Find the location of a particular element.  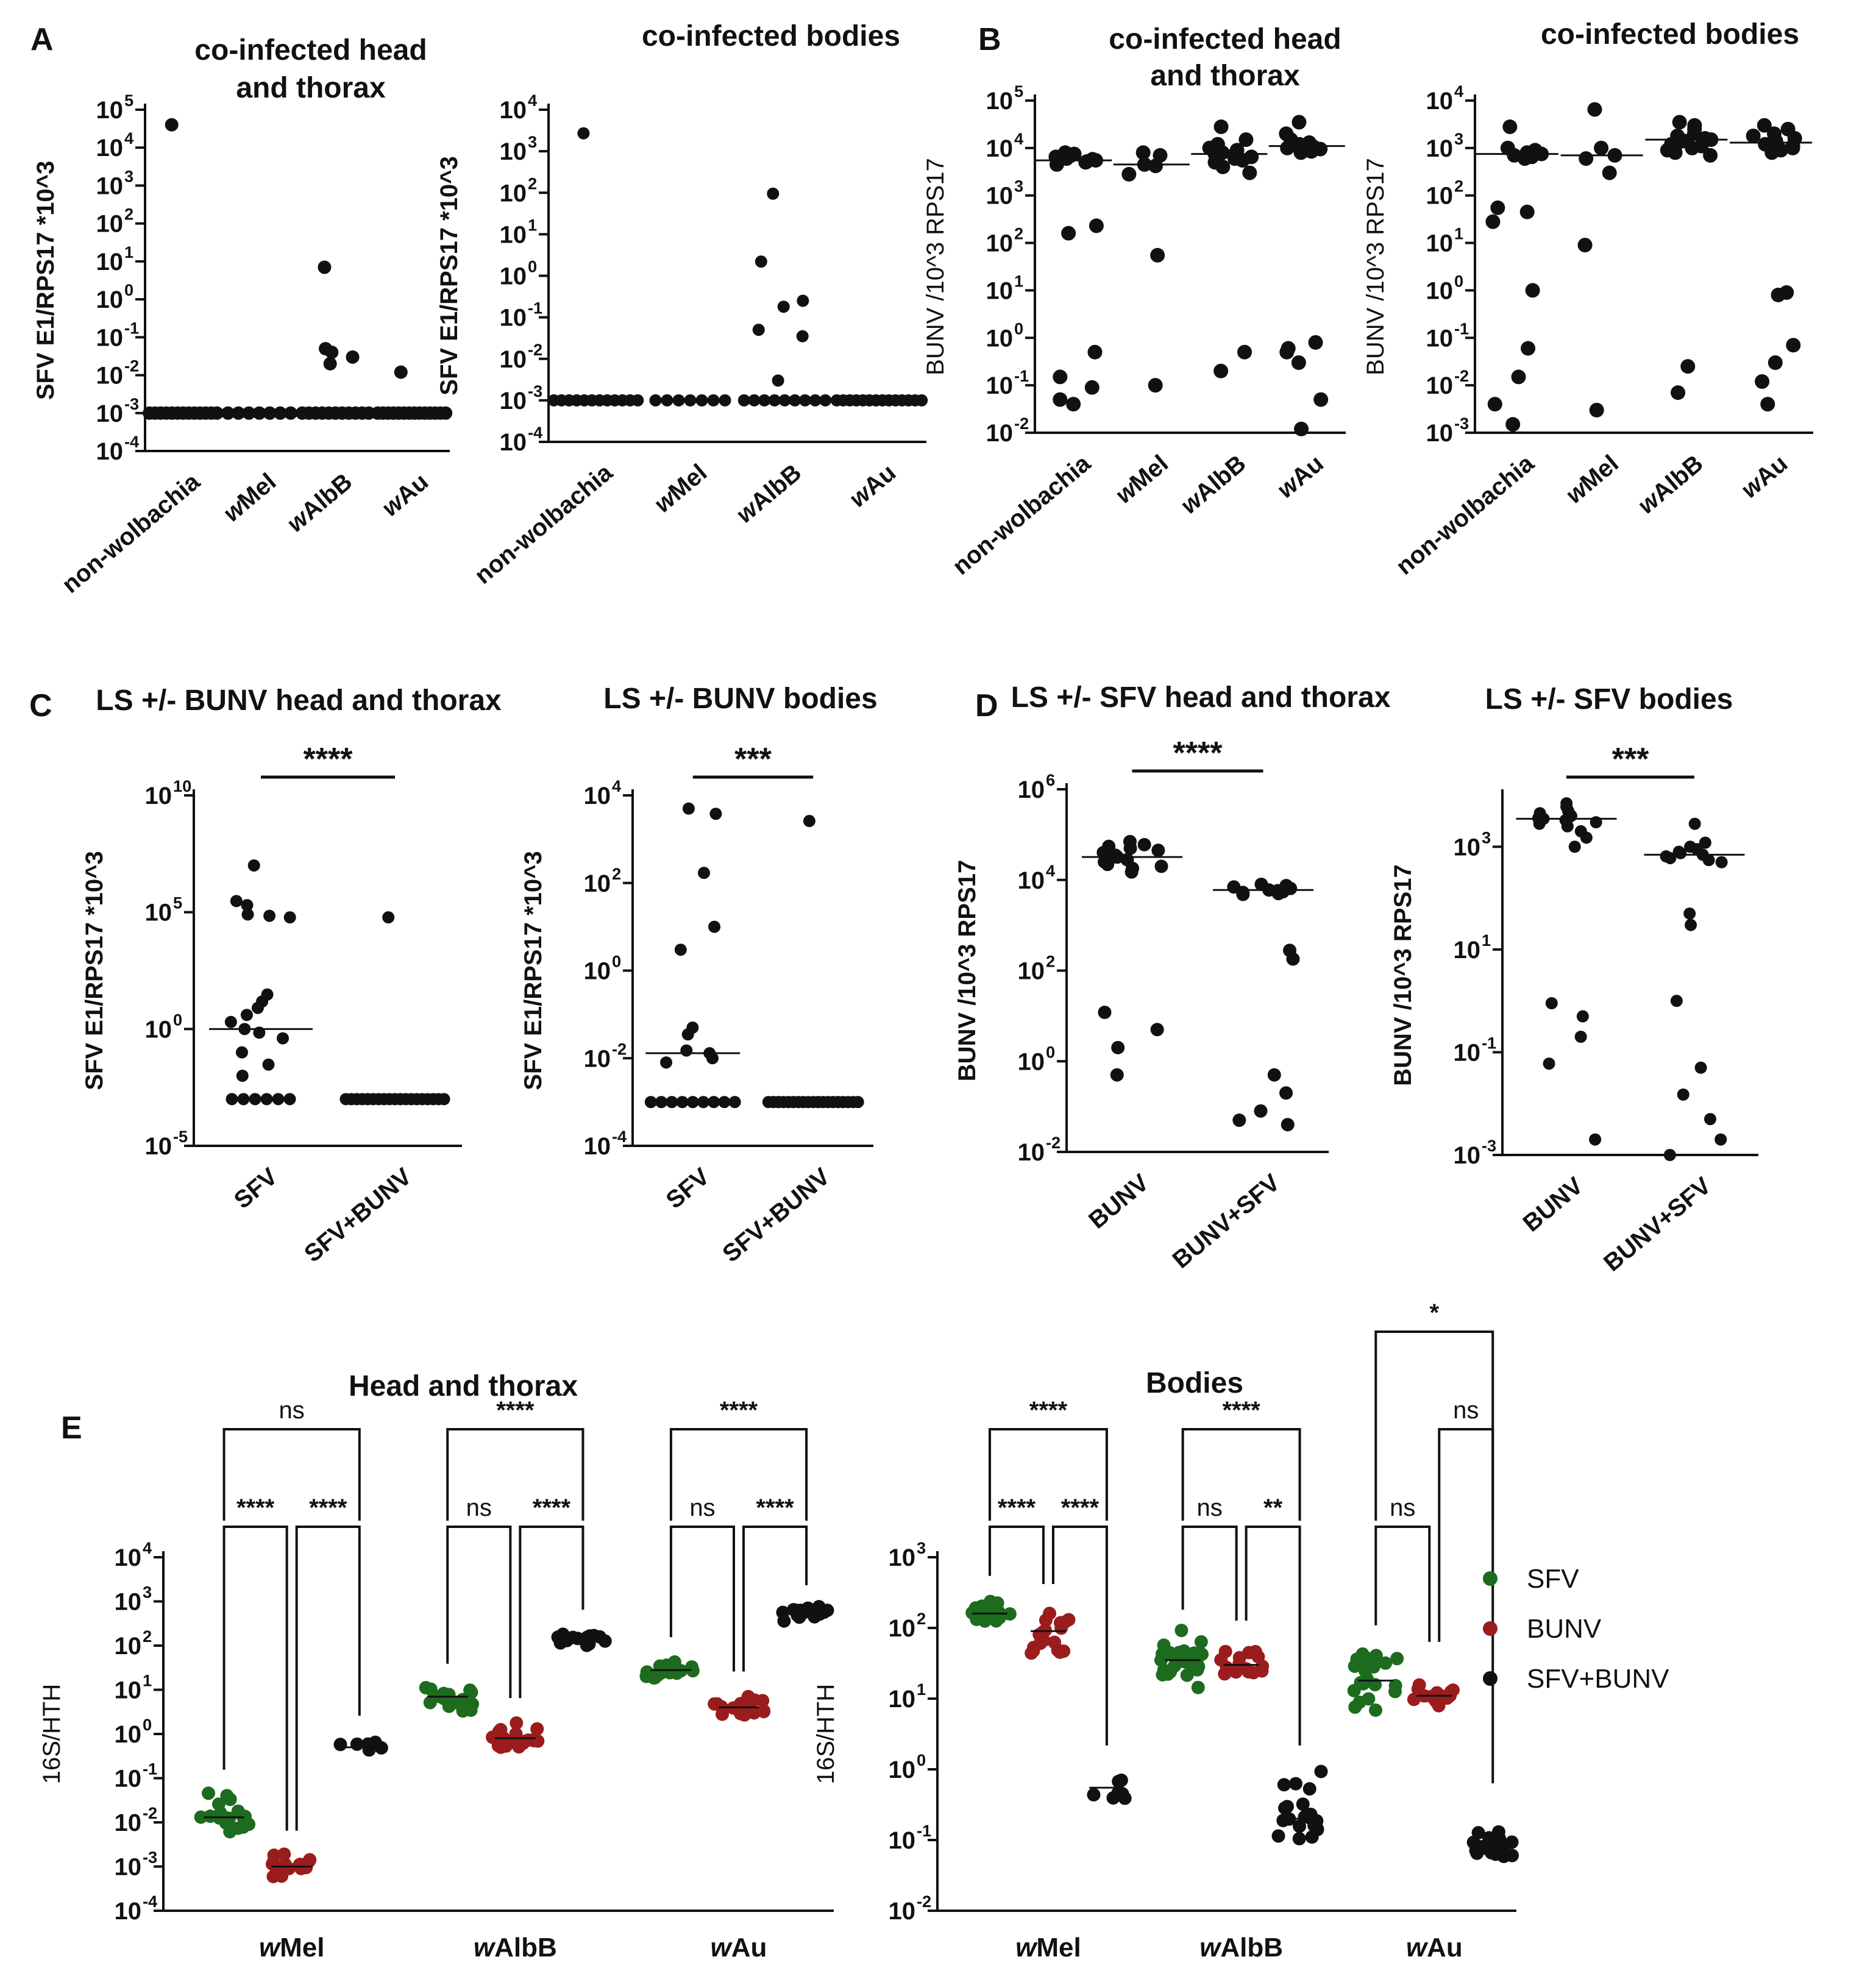

tick-exponent-text: -1 is located at coordinates (1021, 375).